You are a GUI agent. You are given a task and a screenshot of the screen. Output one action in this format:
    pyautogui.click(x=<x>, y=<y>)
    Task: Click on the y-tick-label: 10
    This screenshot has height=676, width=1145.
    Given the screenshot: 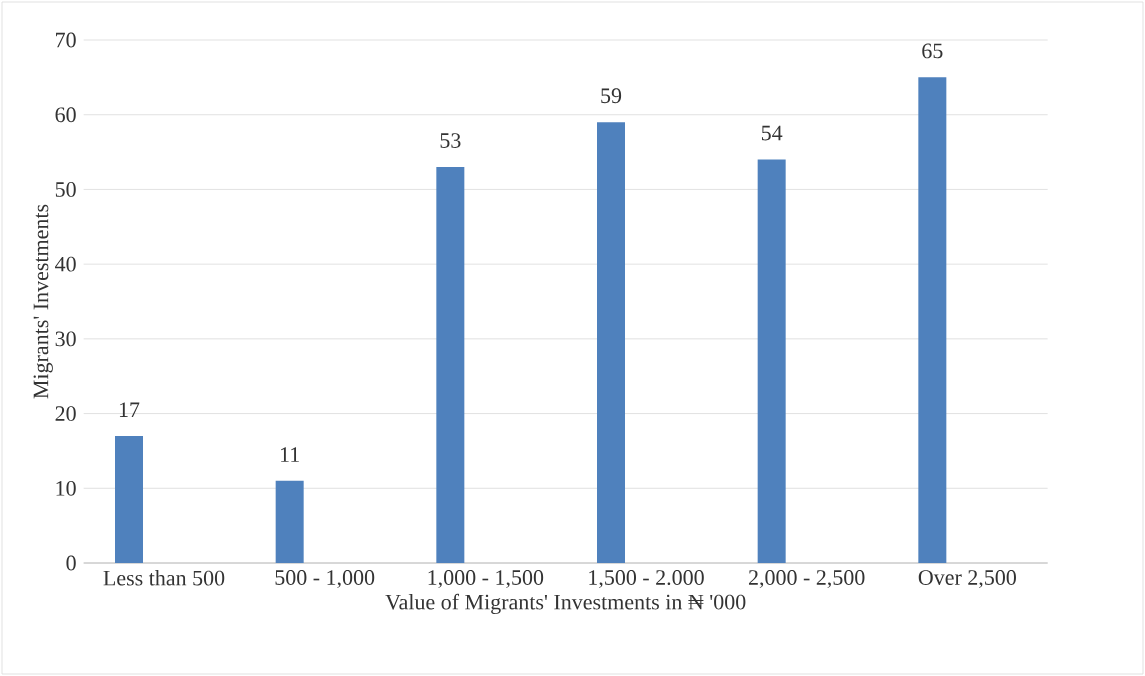 What is the action you would take?
    pyautogui.click(x=66, y=488)
    